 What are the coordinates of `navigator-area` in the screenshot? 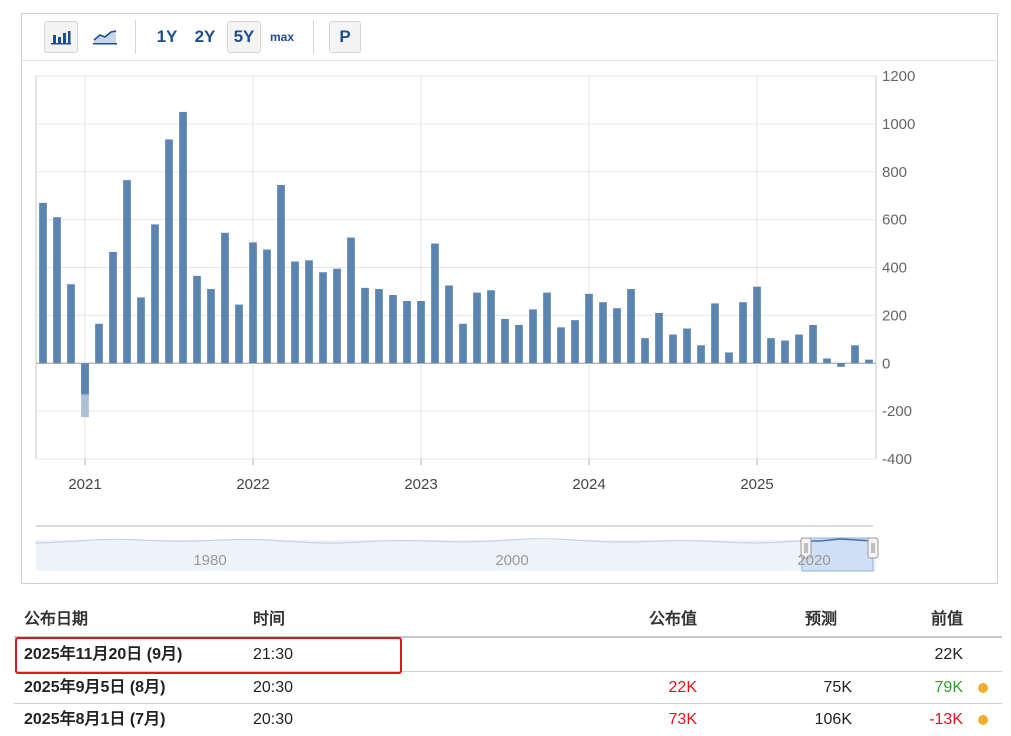 It's located at (456, 555).